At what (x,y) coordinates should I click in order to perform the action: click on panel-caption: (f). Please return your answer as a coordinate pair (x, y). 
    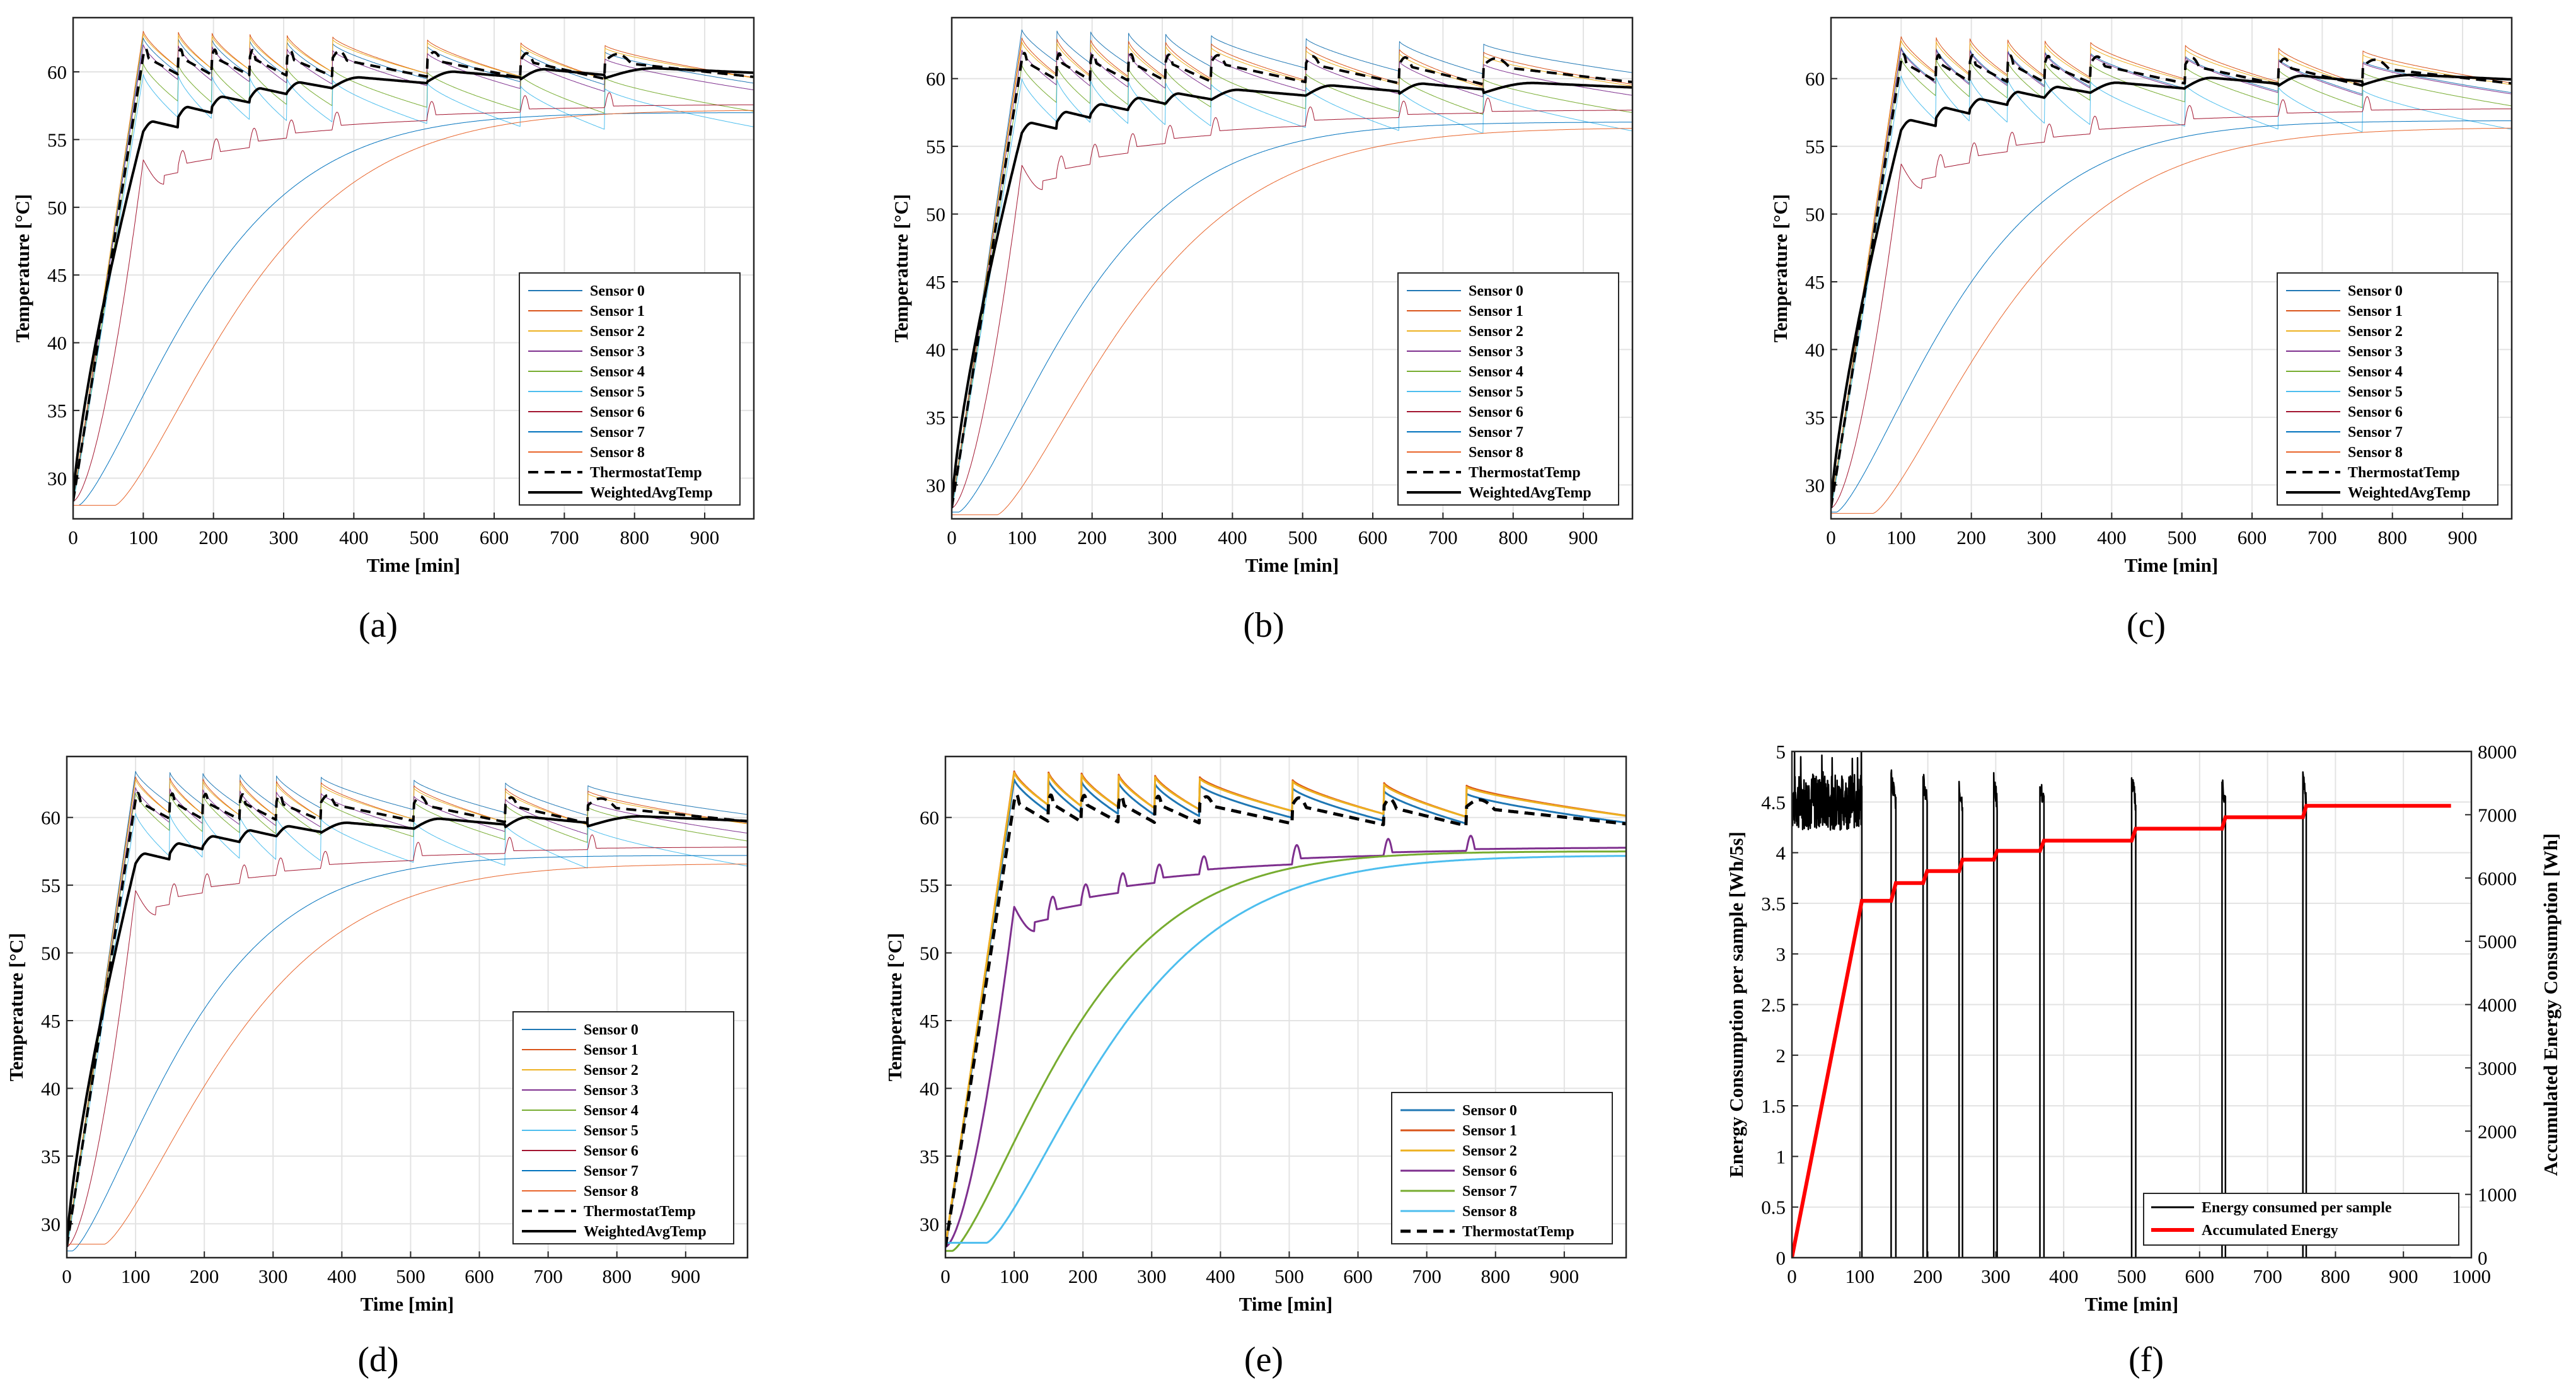
    Looking at the image, I should click on (2146, 1359).